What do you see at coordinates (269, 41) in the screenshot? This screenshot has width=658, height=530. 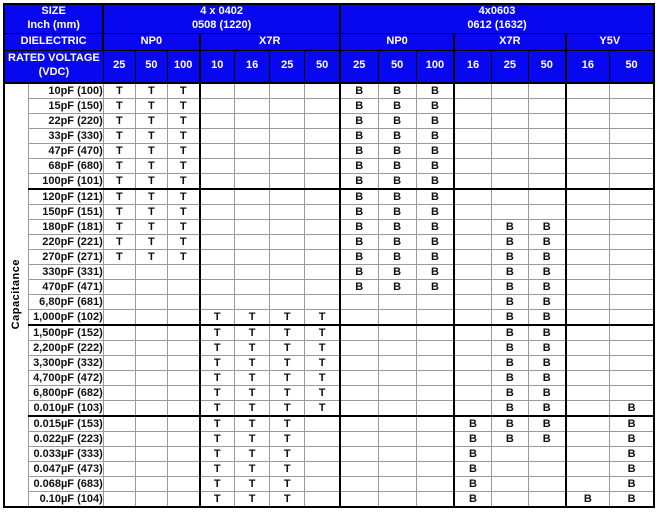 I see `dielectric-x7r-0402: X7R` at bounding box center [269, 41].